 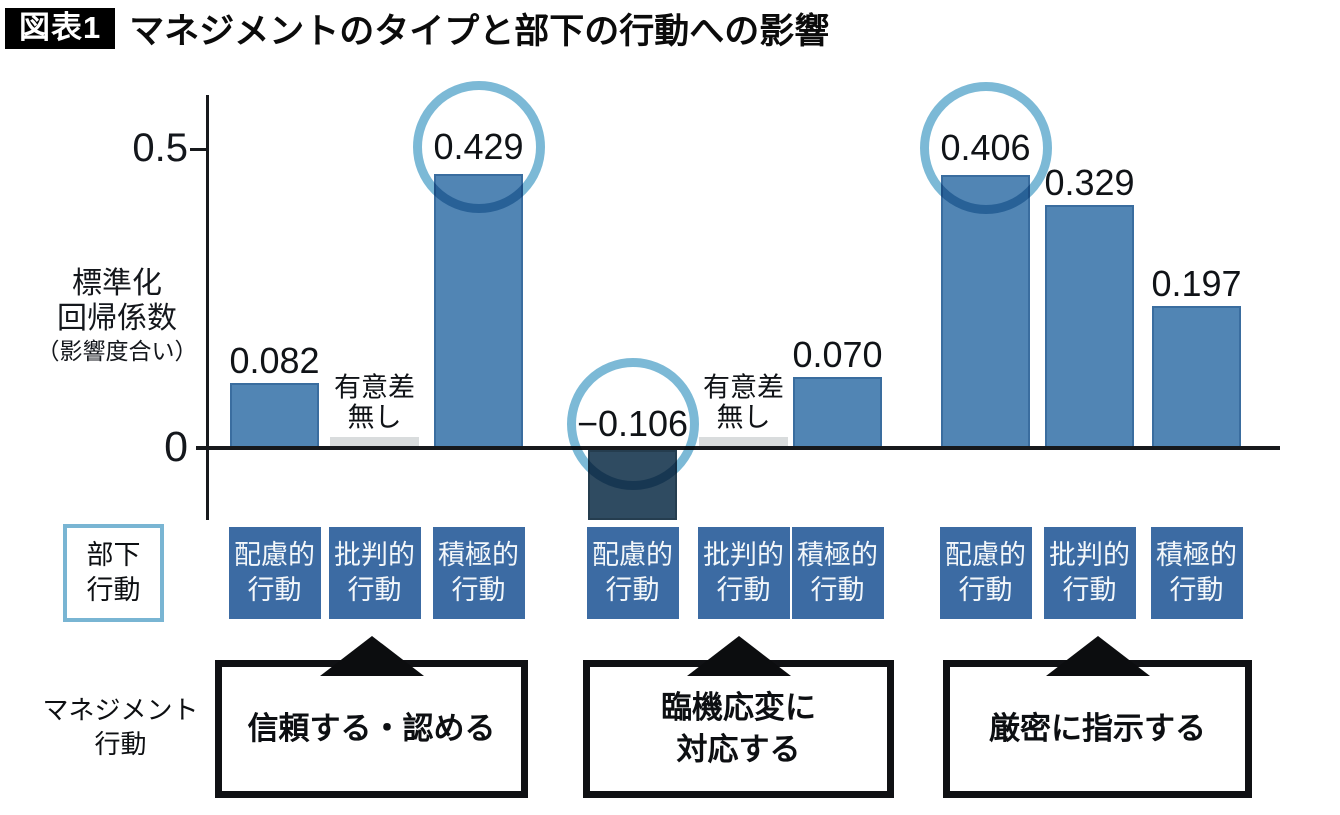 I want to click on bar-value-label: 0.197, so click(x=1196, y=283).